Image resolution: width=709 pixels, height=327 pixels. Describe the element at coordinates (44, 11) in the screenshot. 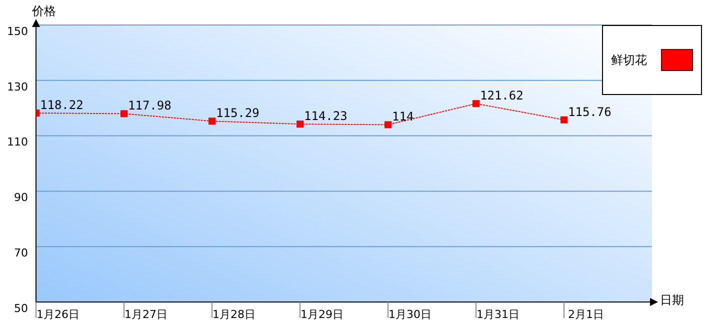

I see `y-axis-title: 价格` at that location.